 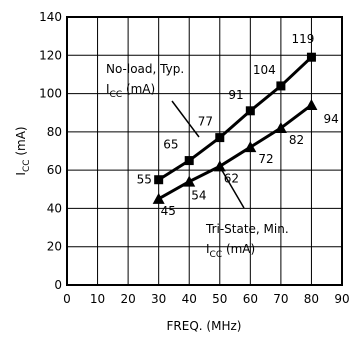 What do you see at coordinates (58, 285) in the screenshot?
I see `y-tick-label: 0` at bounding box center [58, 285].